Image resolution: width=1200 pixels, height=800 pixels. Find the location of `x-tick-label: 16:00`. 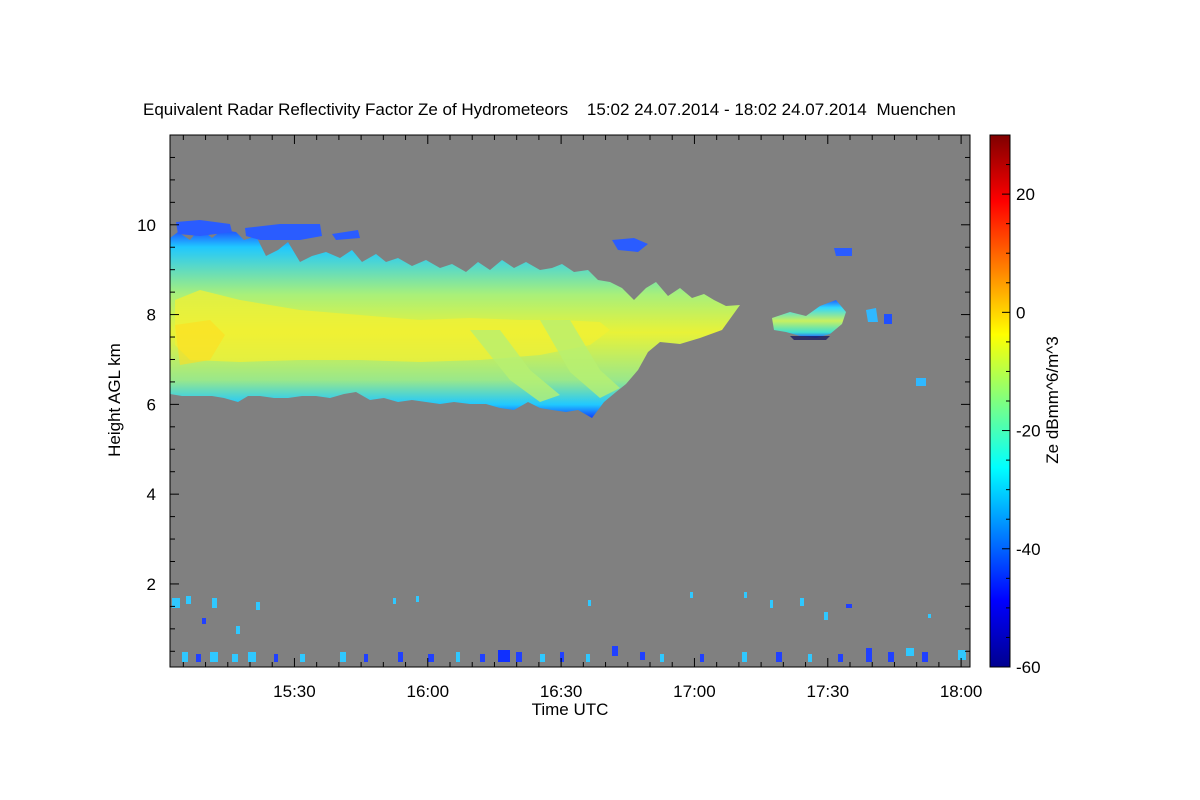

x-tick-label: 16:00 is located at coordinates (428, 691).